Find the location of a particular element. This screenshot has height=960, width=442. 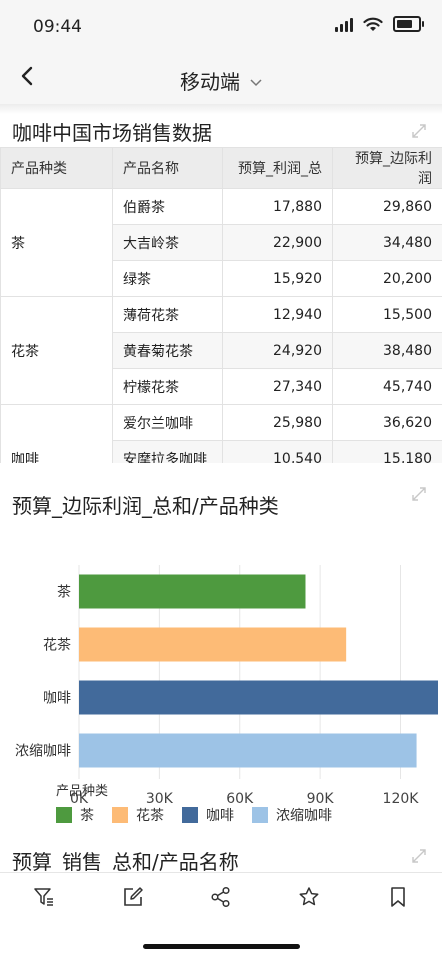

legend-item: 咖啡 is located at coordinates (208, 815).